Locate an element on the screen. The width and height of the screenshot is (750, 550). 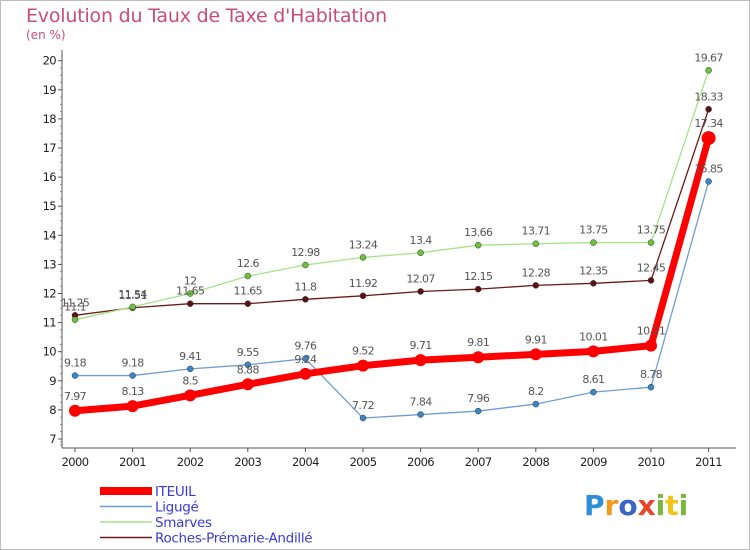
data-label: 9.24 is located at coordinates (305, 359).